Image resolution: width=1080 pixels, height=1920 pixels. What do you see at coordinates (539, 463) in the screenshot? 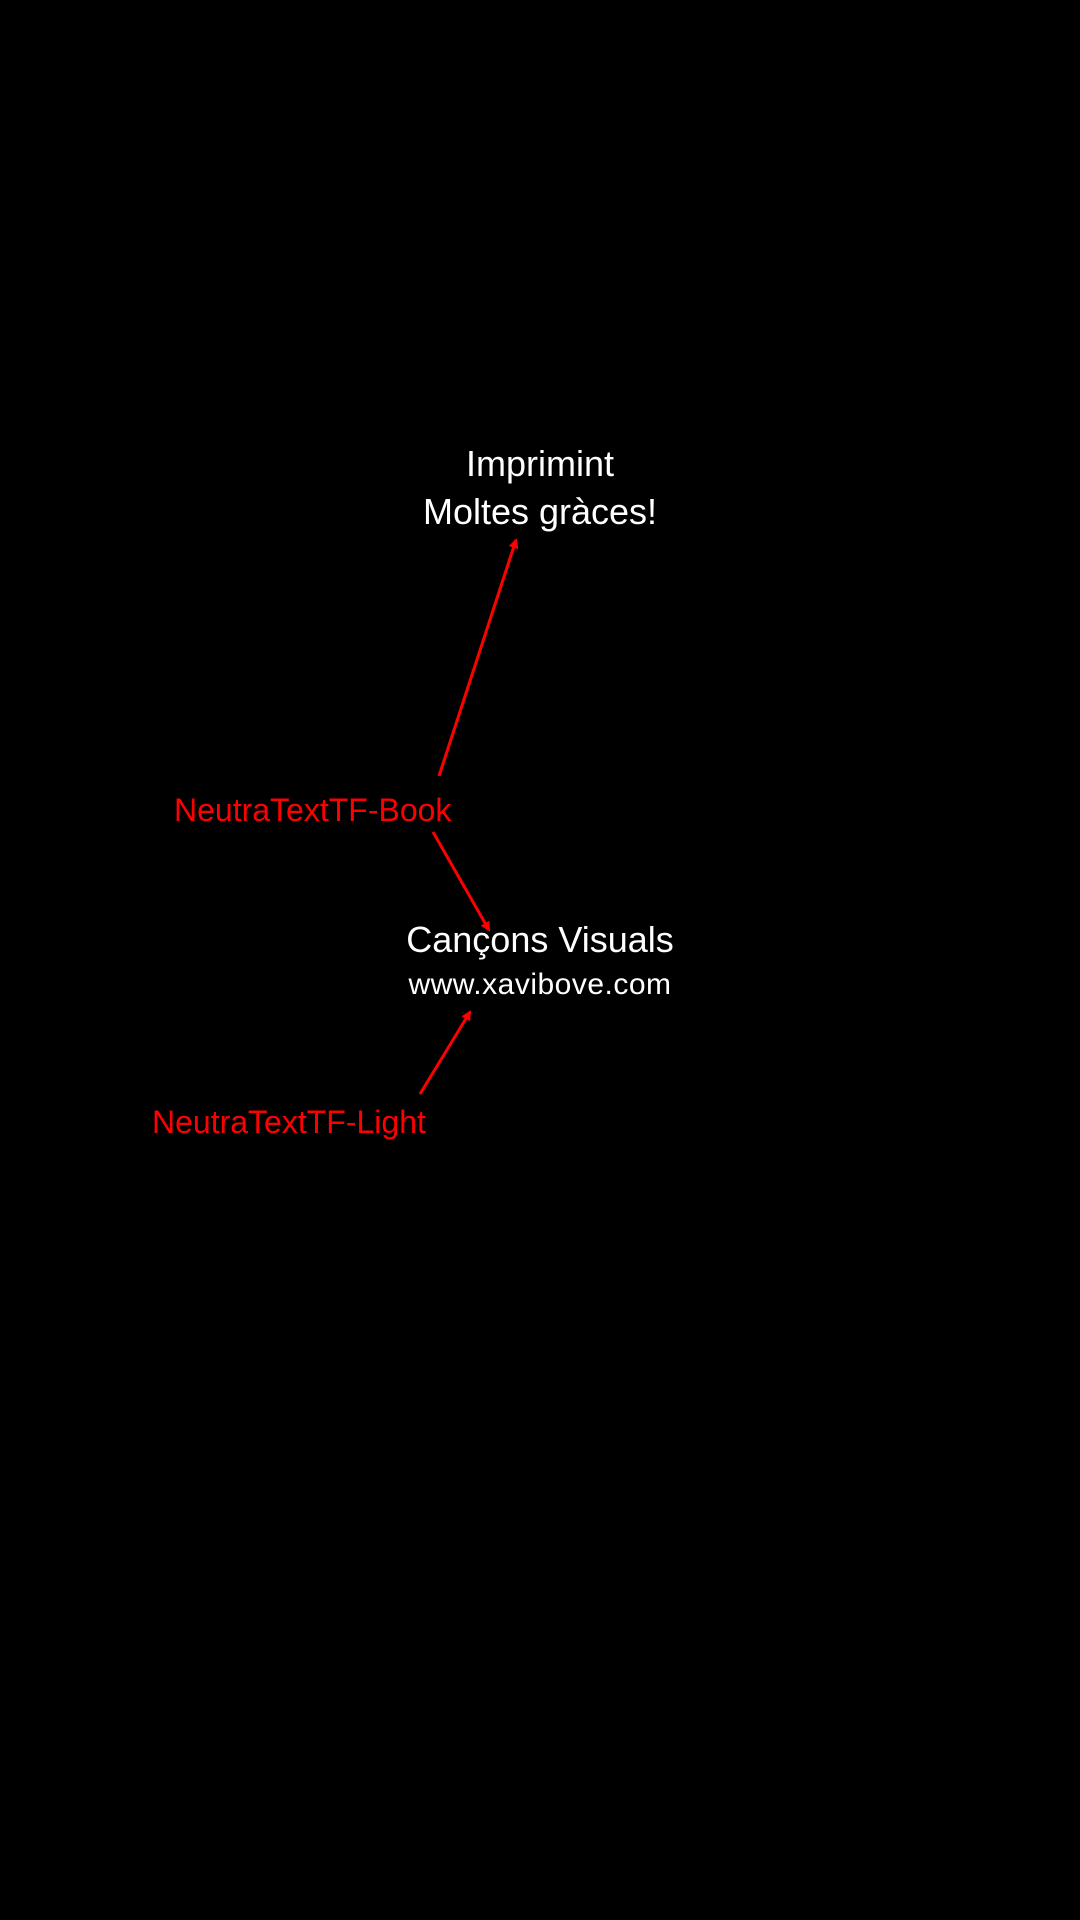
I see `printing-status-text: Imprimint` at bounding box center [539, 463].